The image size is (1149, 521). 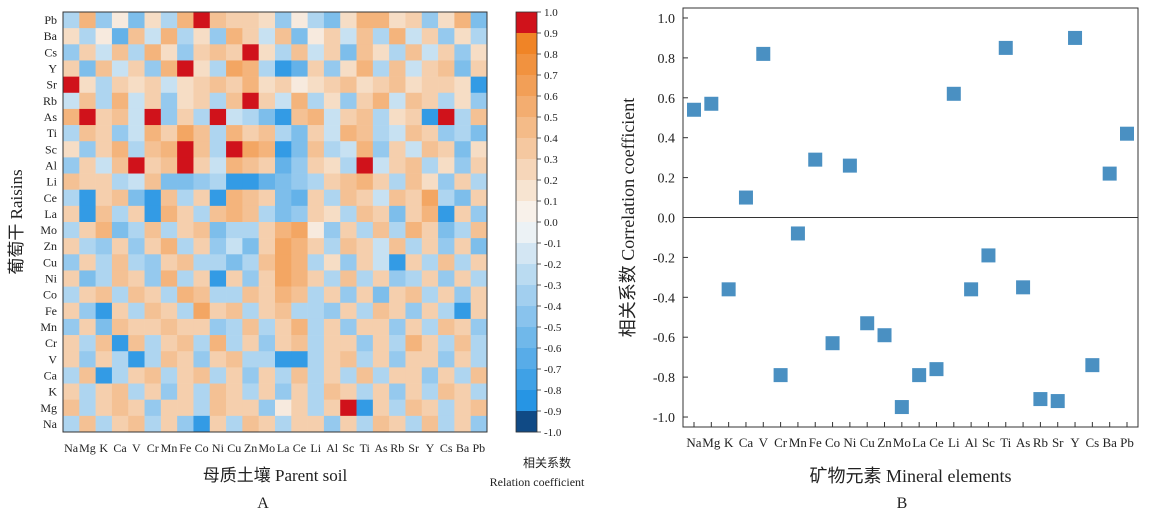 What do you see at coordinates (397, 36) in the screenshot?
I see `heatmap-cell-Ba-Rb` at bounding box center [397, 36].